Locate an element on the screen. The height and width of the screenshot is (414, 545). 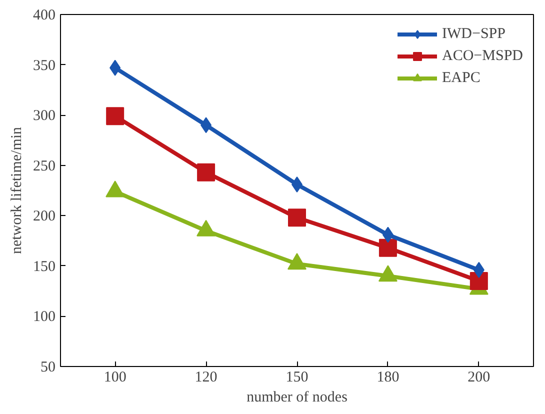
legend-label: EAPC is located at coordinates (461, 78).